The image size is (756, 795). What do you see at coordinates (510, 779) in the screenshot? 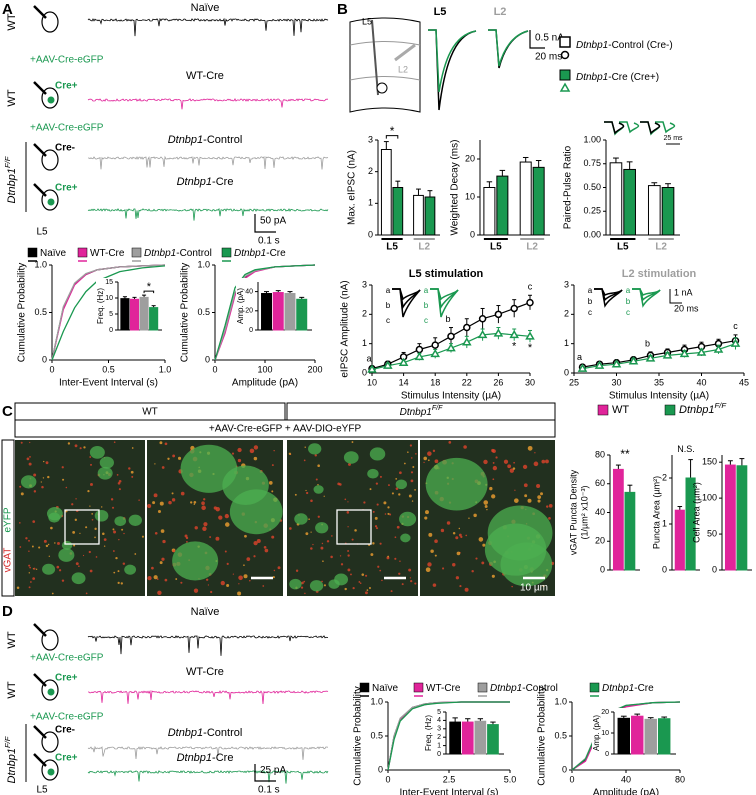
I see `x-tick-label: 5.0` at bounding box center [510, 779].